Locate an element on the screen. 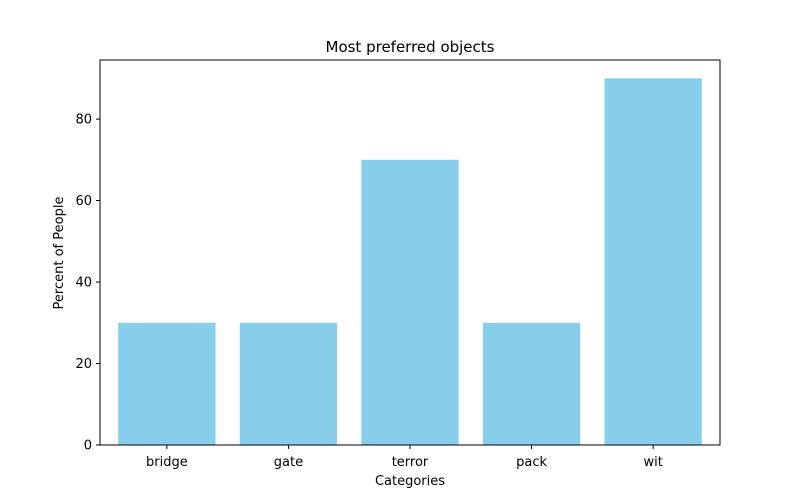  y-tick-label: 60 is located at coordinates (83, 201).